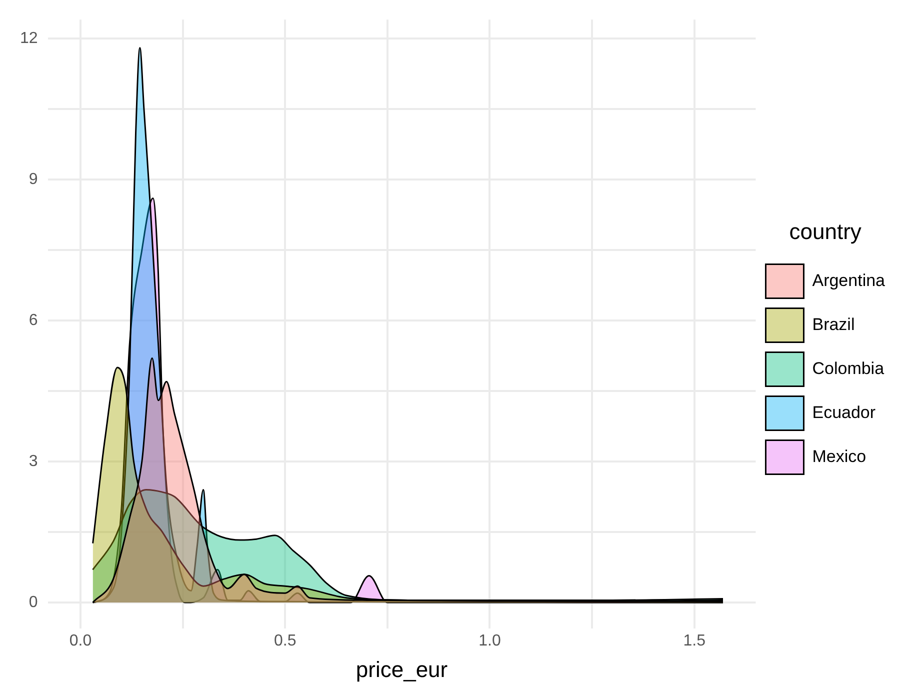 The width and height of the screenshot is (905, 698). What do you see at coordinates (402, 669) in the screenshot?
I see `x-axis-title: price_eur` at bounding box center [402, 669].